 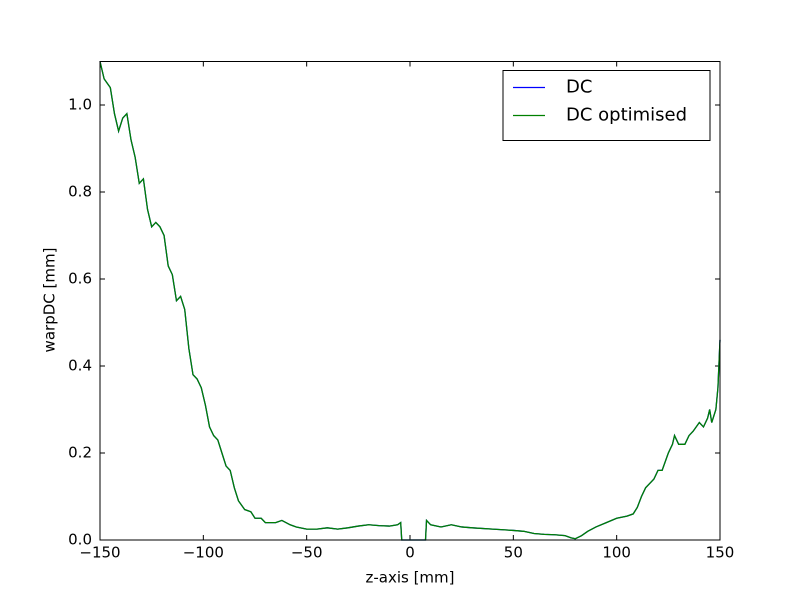 What do you see at coordinates (80, 279) in the screenshot?
I see `y-tick-label: 0.6` at bounding box center [80, 279].